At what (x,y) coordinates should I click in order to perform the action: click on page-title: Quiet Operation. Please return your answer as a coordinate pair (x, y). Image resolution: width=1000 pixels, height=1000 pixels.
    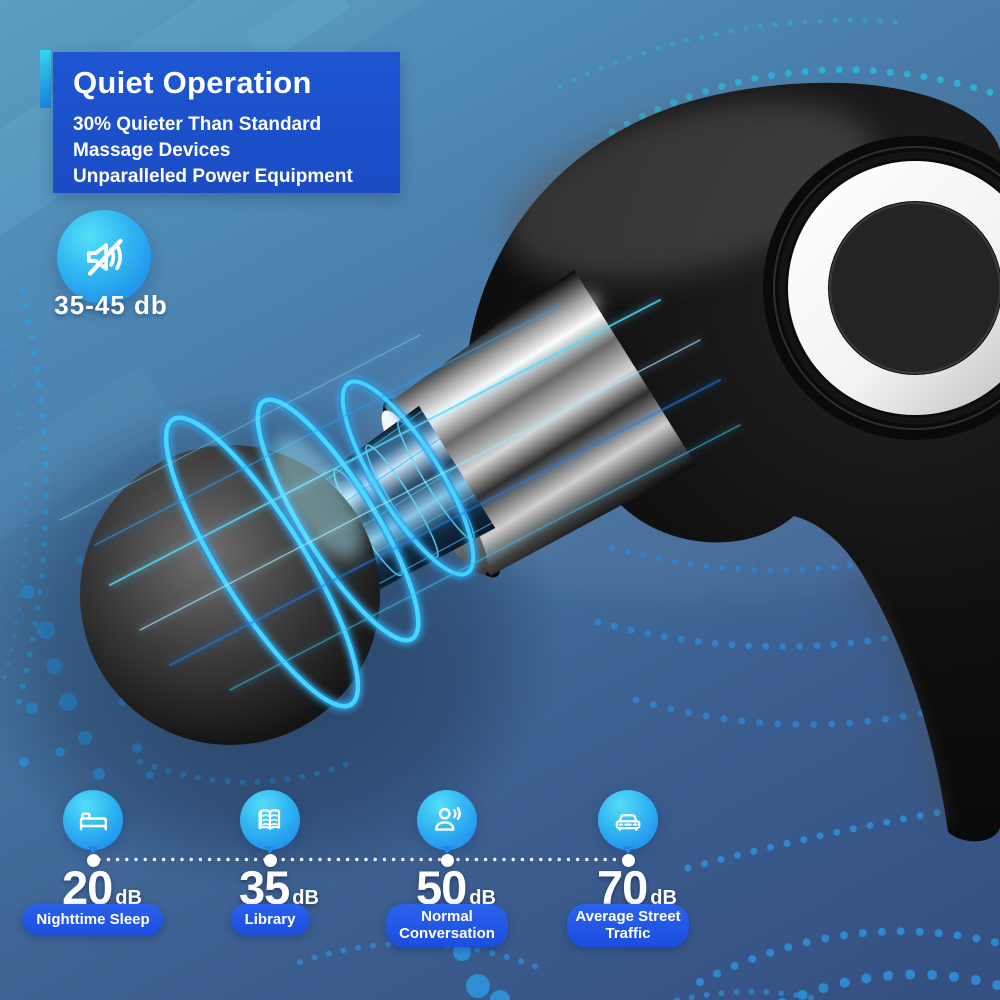
    Looking at the image, I should click on (192, 82).